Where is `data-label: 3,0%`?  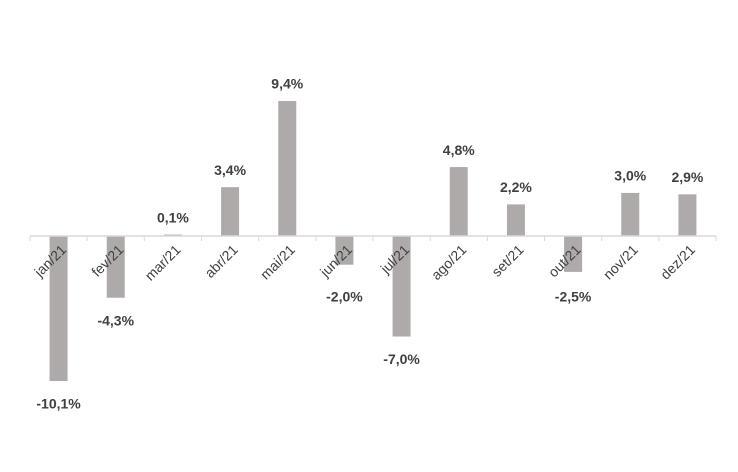
data-label: 3,0% is located at coordinates (630, 176).